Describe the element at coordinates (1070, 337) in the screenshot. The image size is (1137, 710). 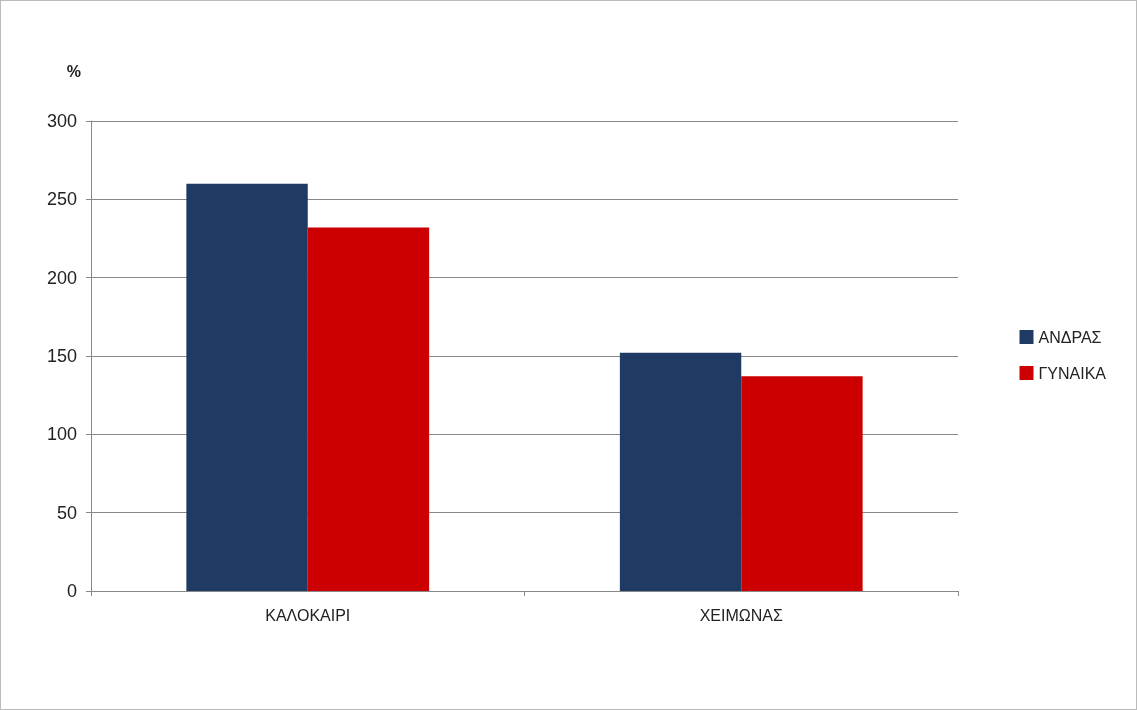
I see `legend-label: ΑΝΔΡΑΣ` at that location.